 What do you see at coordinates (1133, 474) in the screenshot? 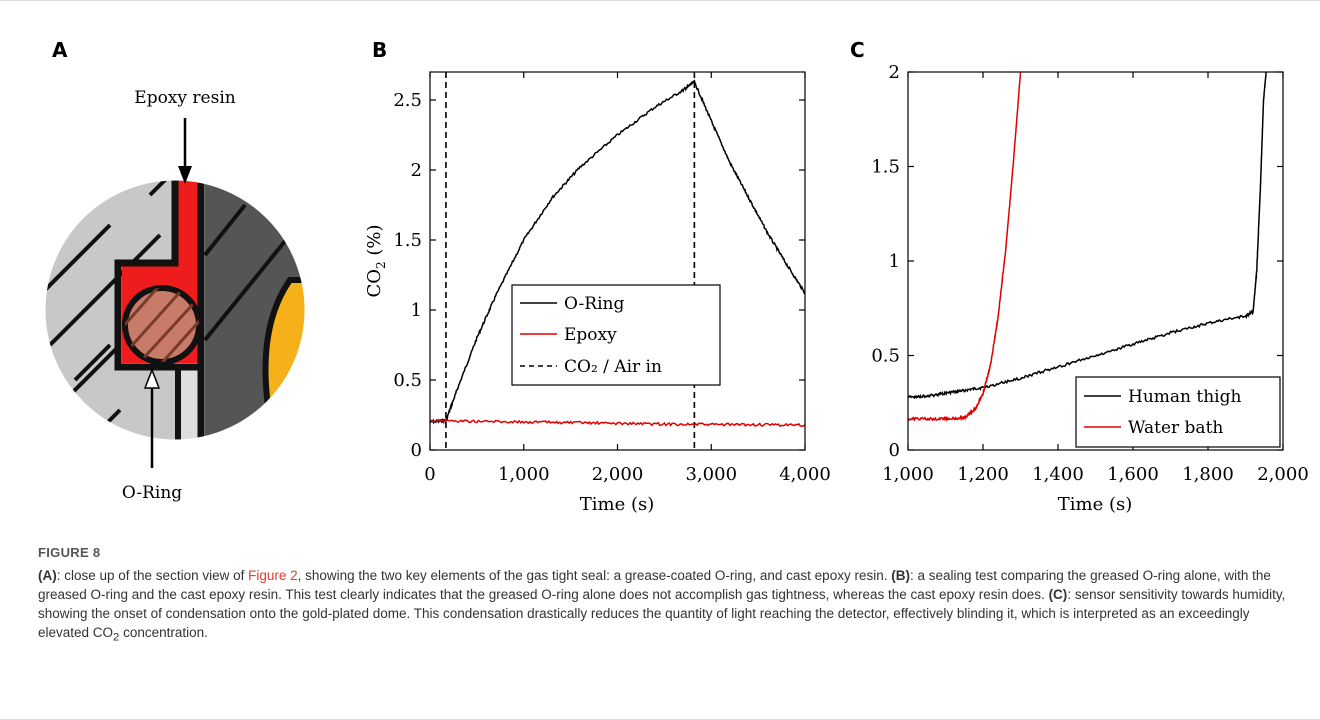
I see `x-tick-label: 1,600` at bounding box center [1133, 474].